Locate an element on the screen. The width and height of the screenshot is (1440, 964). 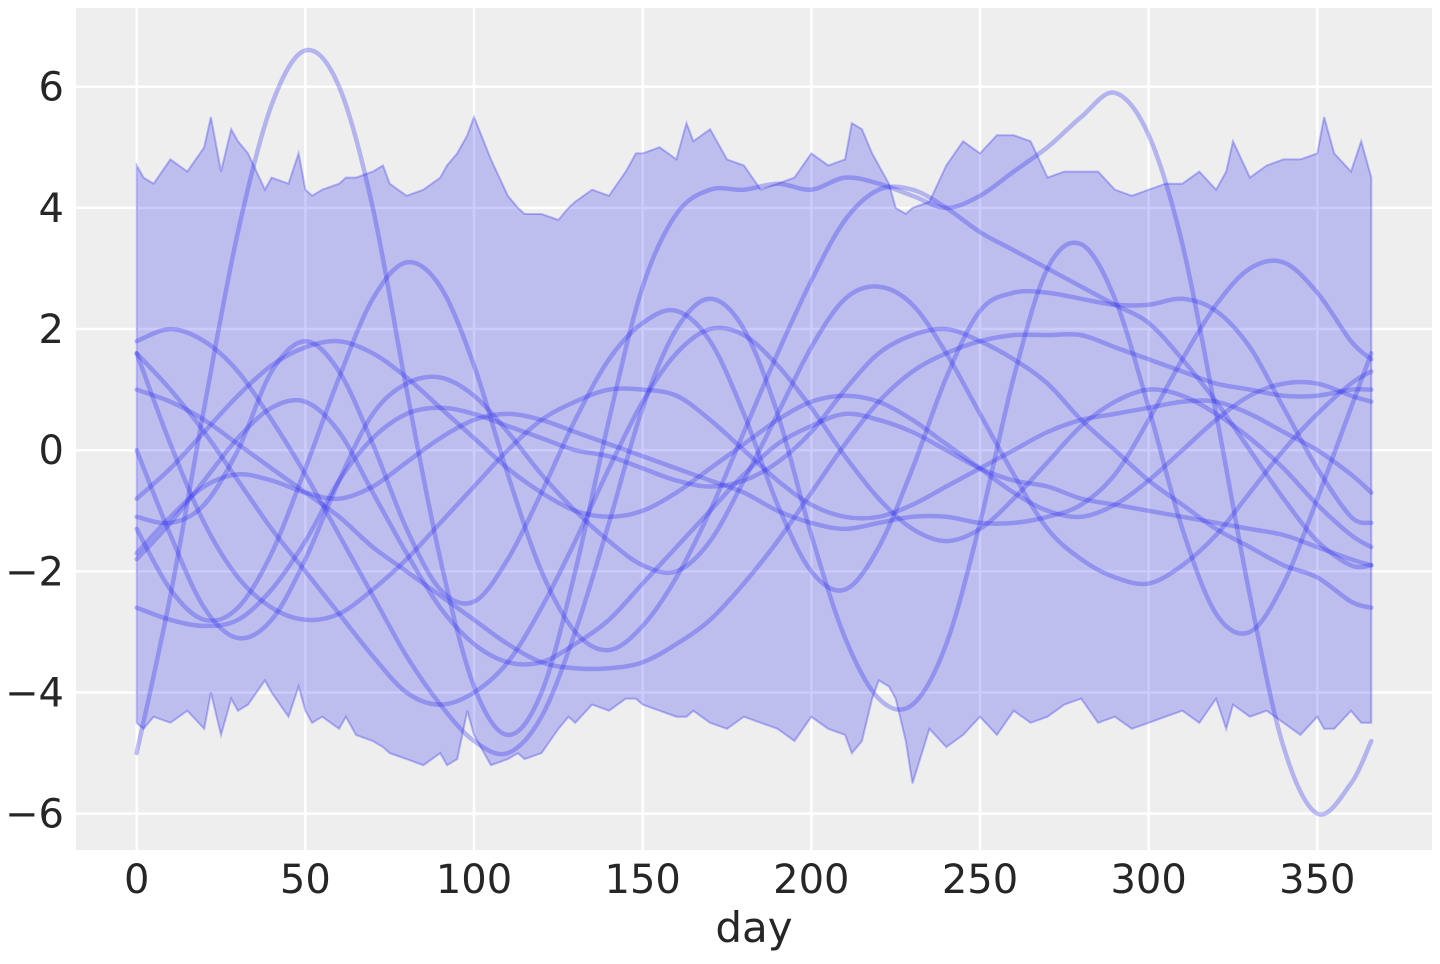
x-tick-labels: 0 50 100 150 200 250 300 350 is located at coordinates (740, 880).